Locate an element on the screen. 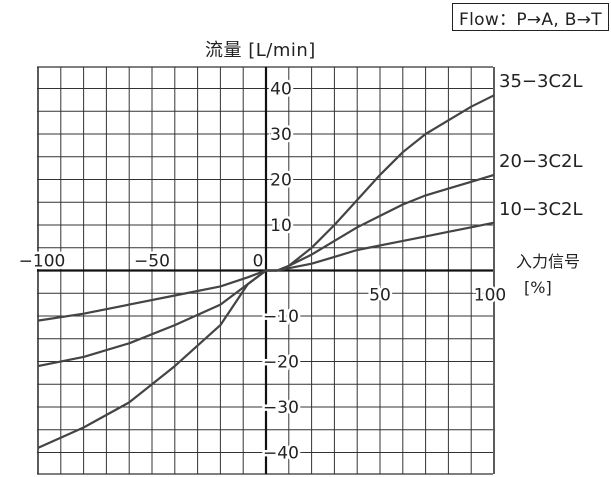 Image resolution: width=611 pixels, height=477 pixels. y-tick-label: 10 is located at coordinates (281, 226).